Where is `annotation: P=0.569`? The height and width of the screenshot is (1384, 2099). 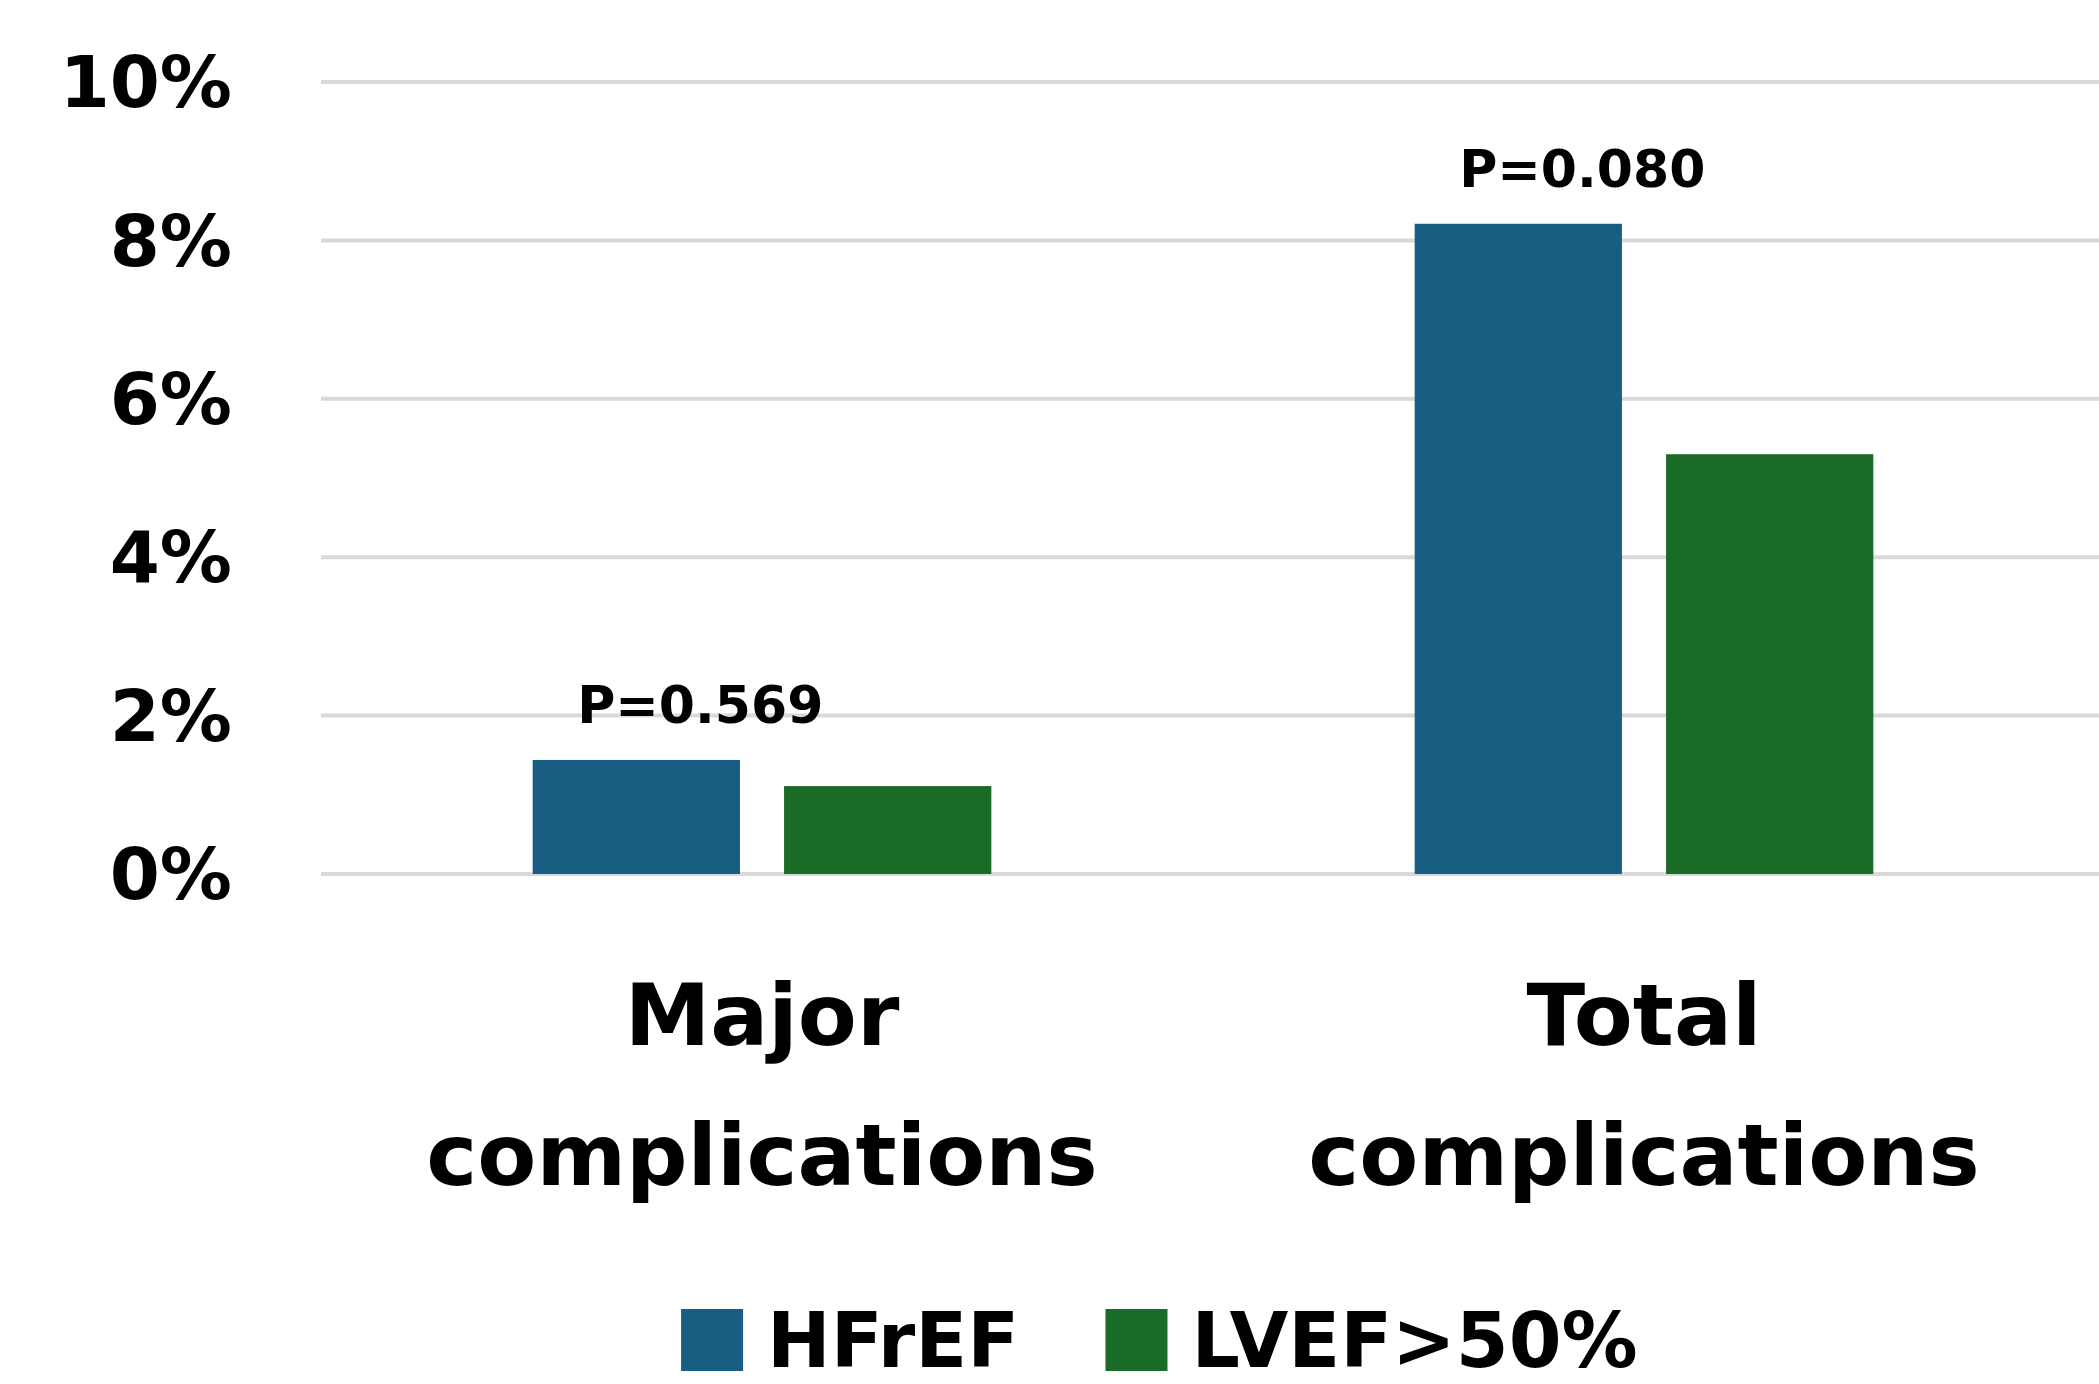
annotation: P=0.569 is located at coordinates (700, 705).